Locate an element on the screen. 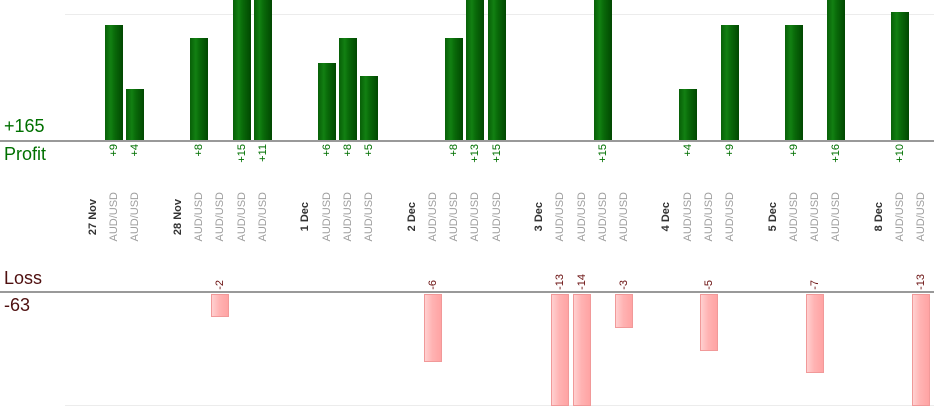  date-label-text: 3 Dec is located at coordinates (539, 217).